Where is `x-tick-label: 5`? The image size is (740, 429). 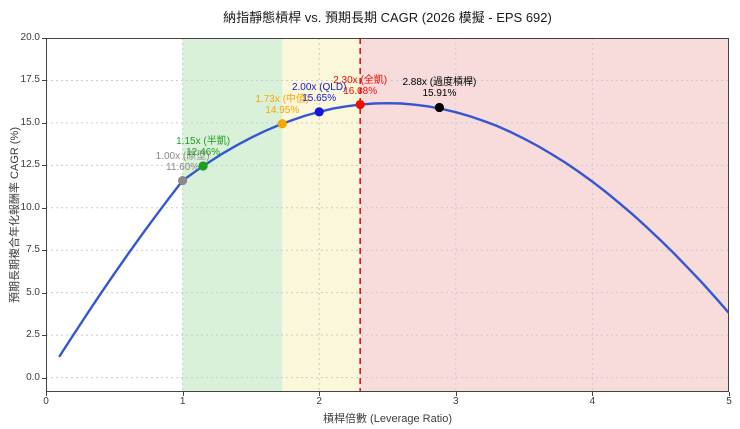
x-tick-label: 5 is located at coordinates (729, 401).